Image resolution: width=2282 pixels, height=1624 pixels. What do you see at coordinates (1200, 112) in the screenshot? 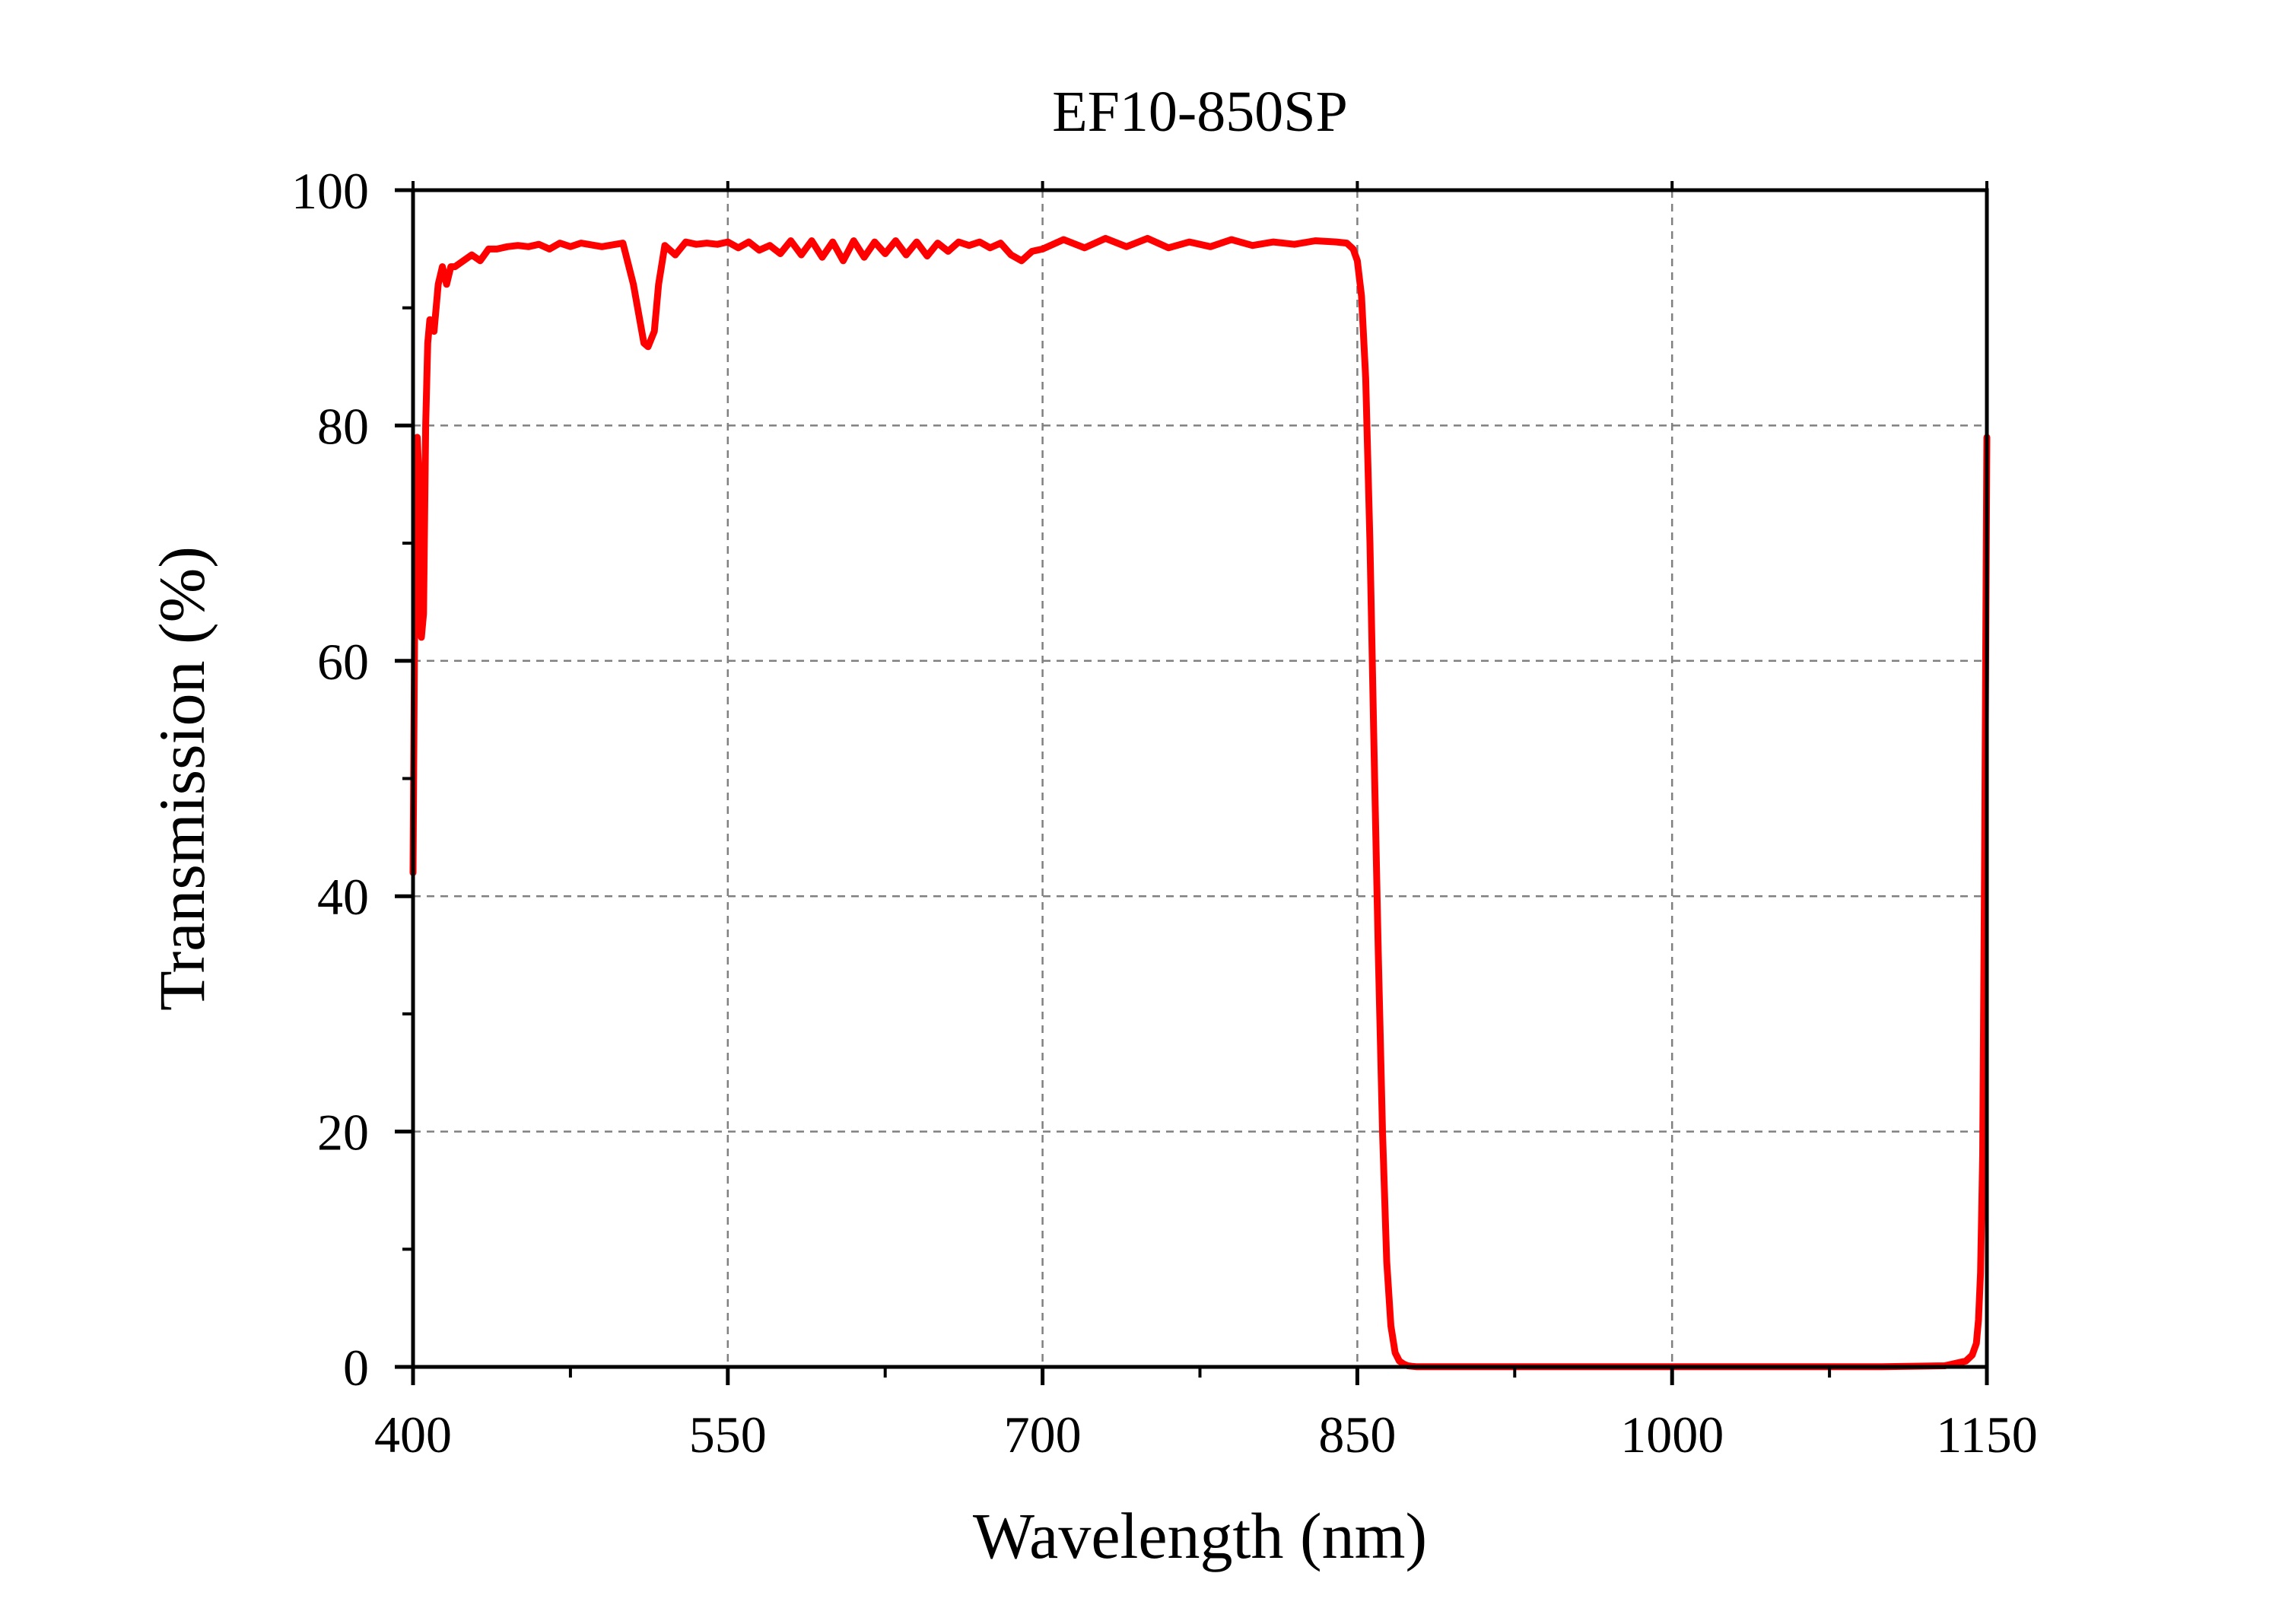
I see `chart-title: EF10-850SP` at bounding box center [1200, 112].